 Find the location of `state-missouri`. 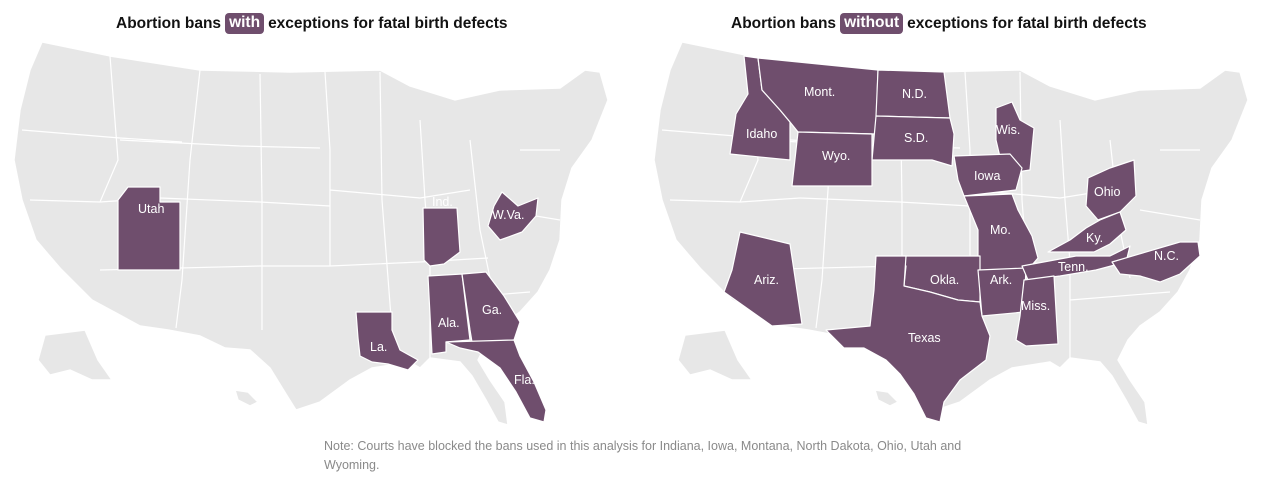

state-missouri is located at coordinates (1001, 234).